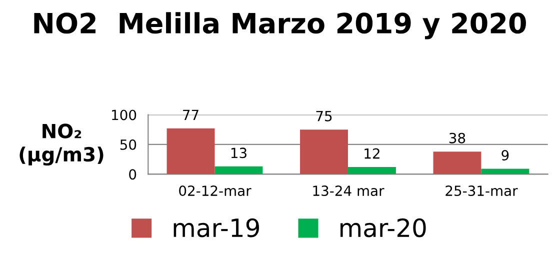  What do you see at coordinates (383, 228) in the screenshot?
I see `legend-label: mar-20` at bounding box center [383, 228].